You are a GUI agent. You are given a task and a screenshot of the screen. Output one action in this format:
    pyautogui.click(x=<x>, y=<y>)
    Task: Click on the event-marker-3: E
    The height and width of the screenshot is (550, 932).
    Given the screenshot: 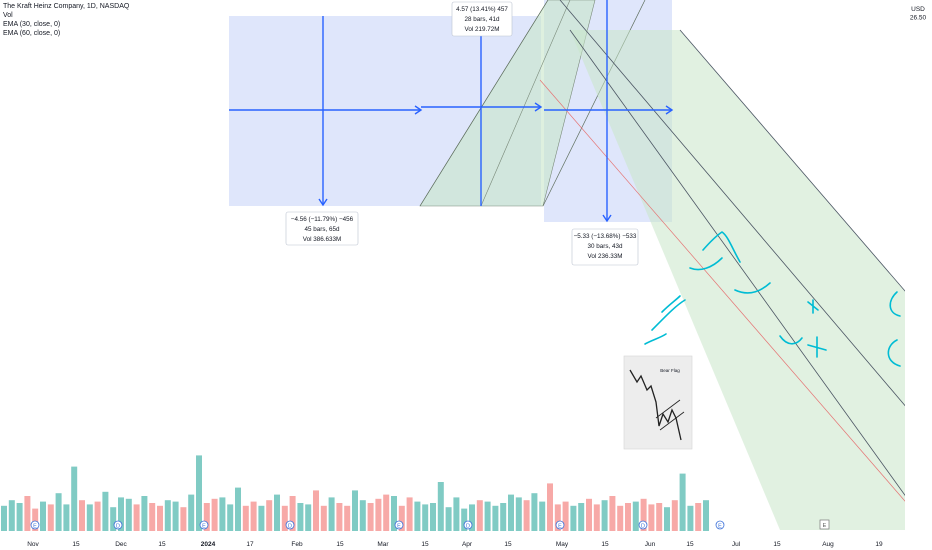 What is the action you would take?
    pyautogui.click(x=204, y=525)
    